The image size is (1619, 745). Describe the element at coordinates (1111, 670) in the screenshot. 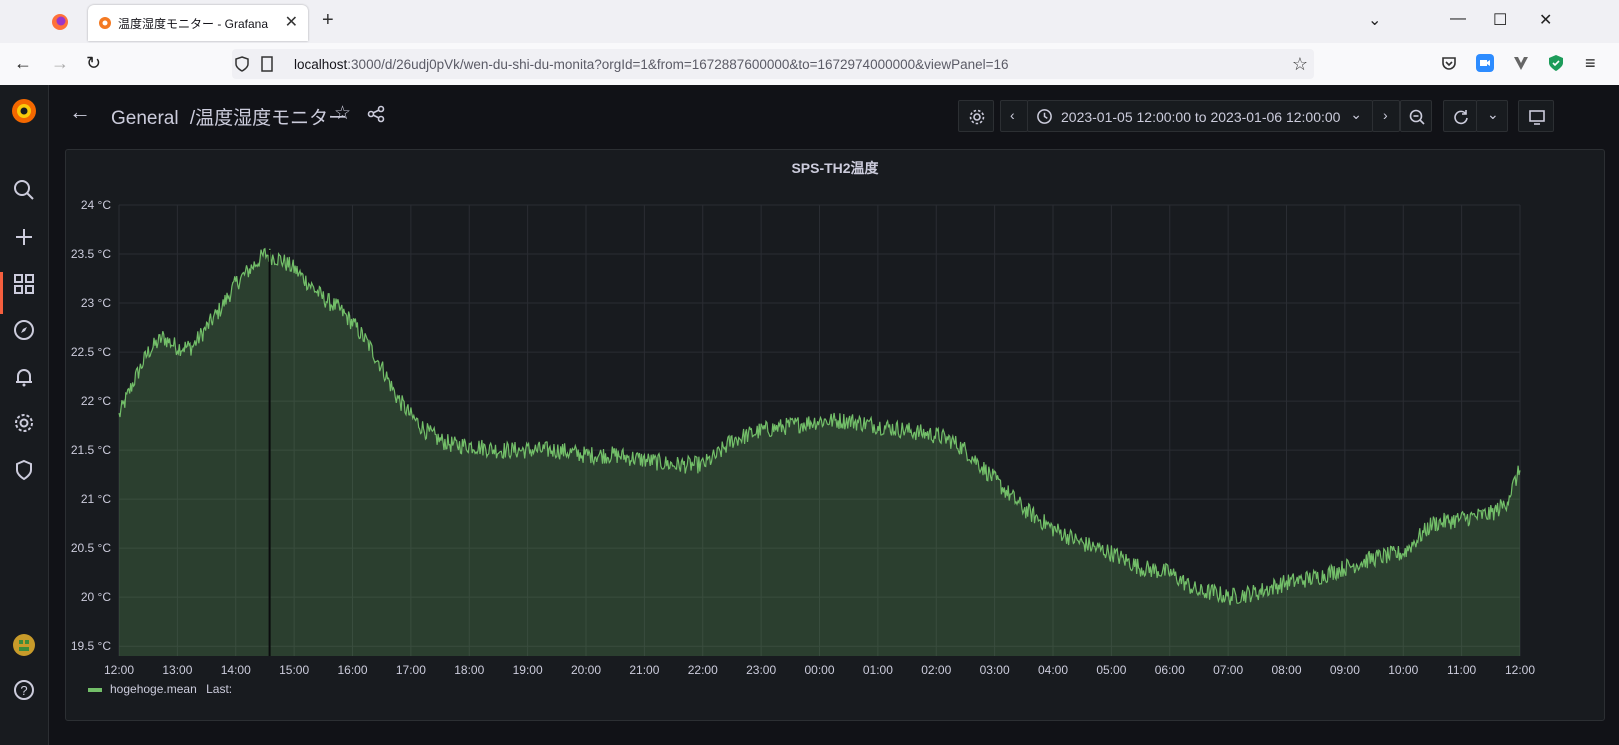

I see `x-tick-label: 05:00` at that location.